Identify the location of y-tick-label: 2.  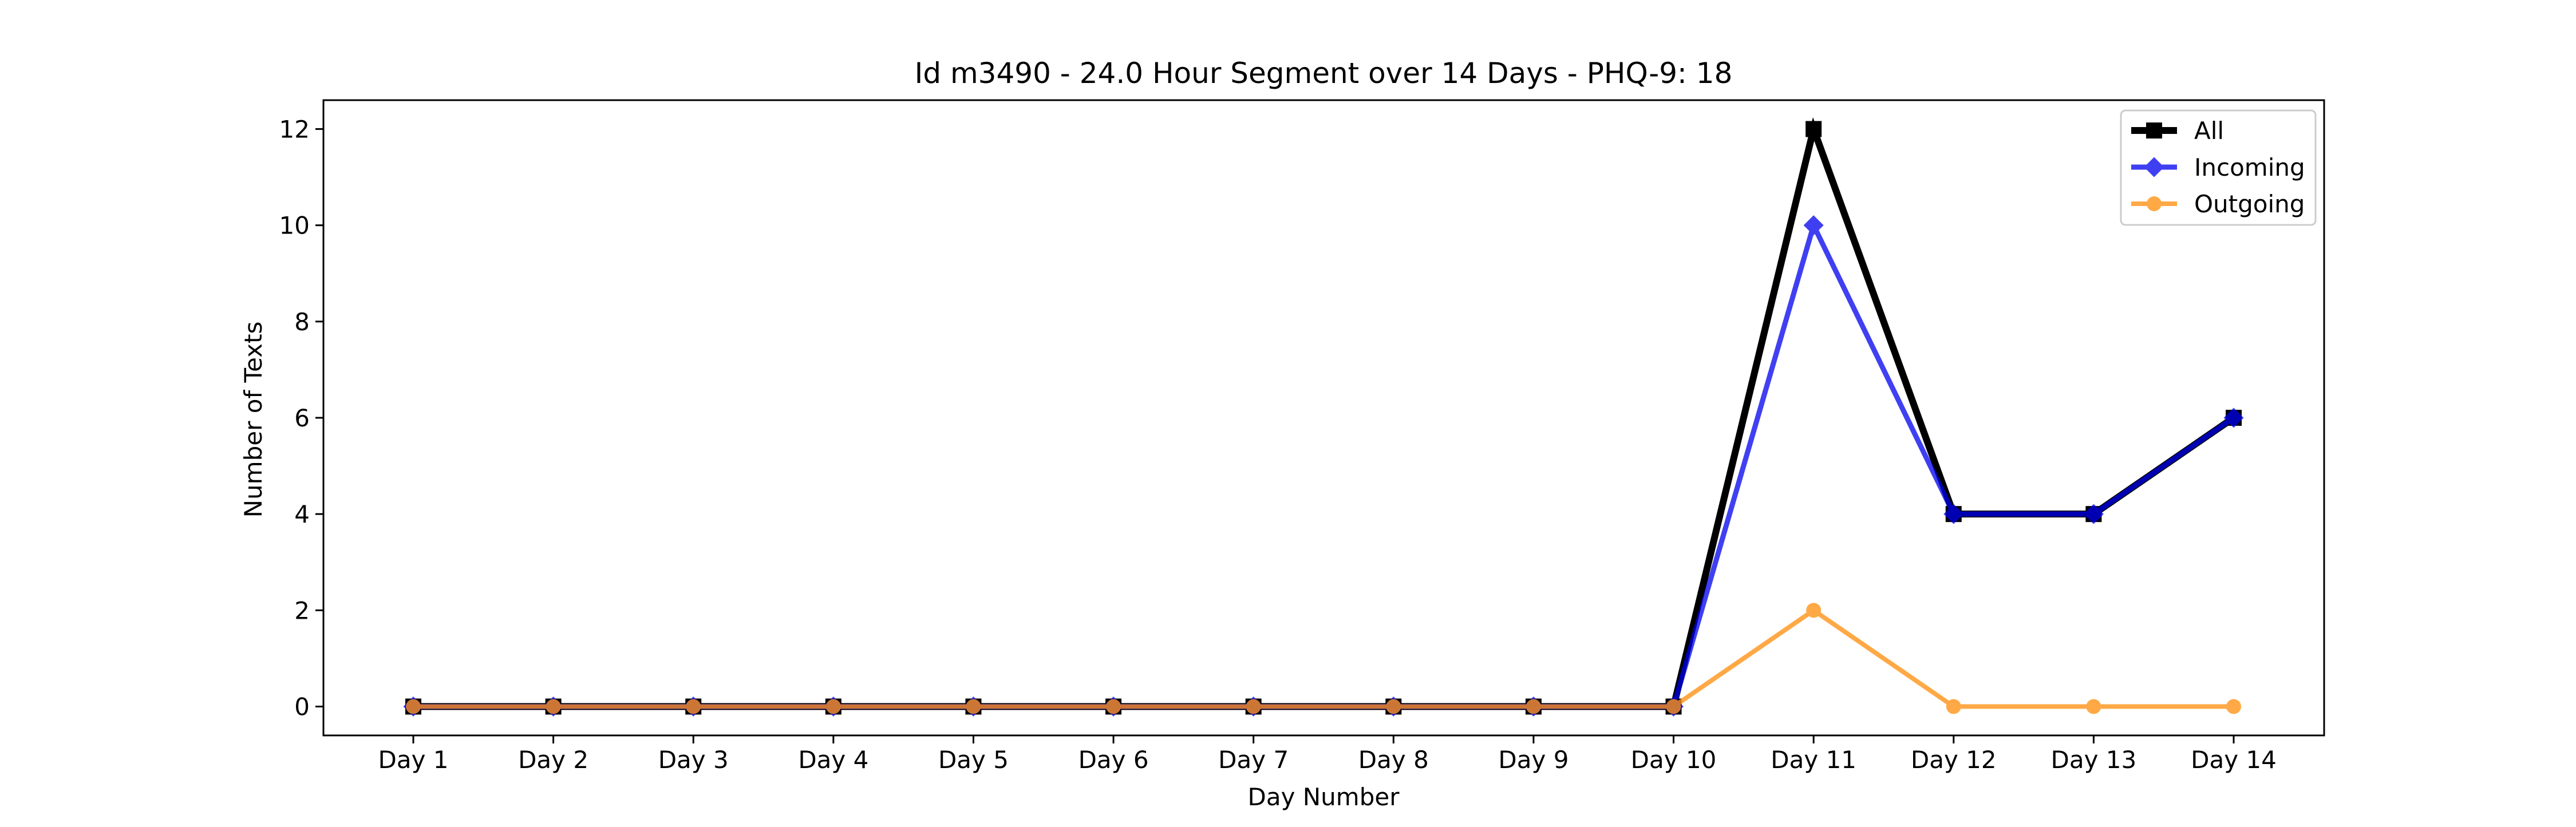
(302, 610).